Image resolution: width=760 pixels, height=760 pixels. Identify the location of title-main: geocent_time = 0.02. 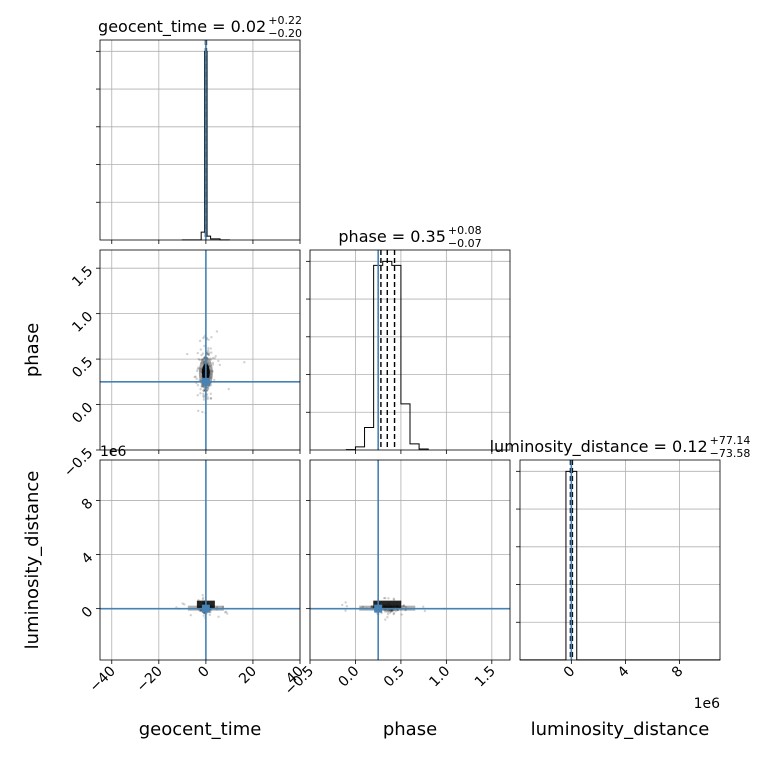
(182, 27).